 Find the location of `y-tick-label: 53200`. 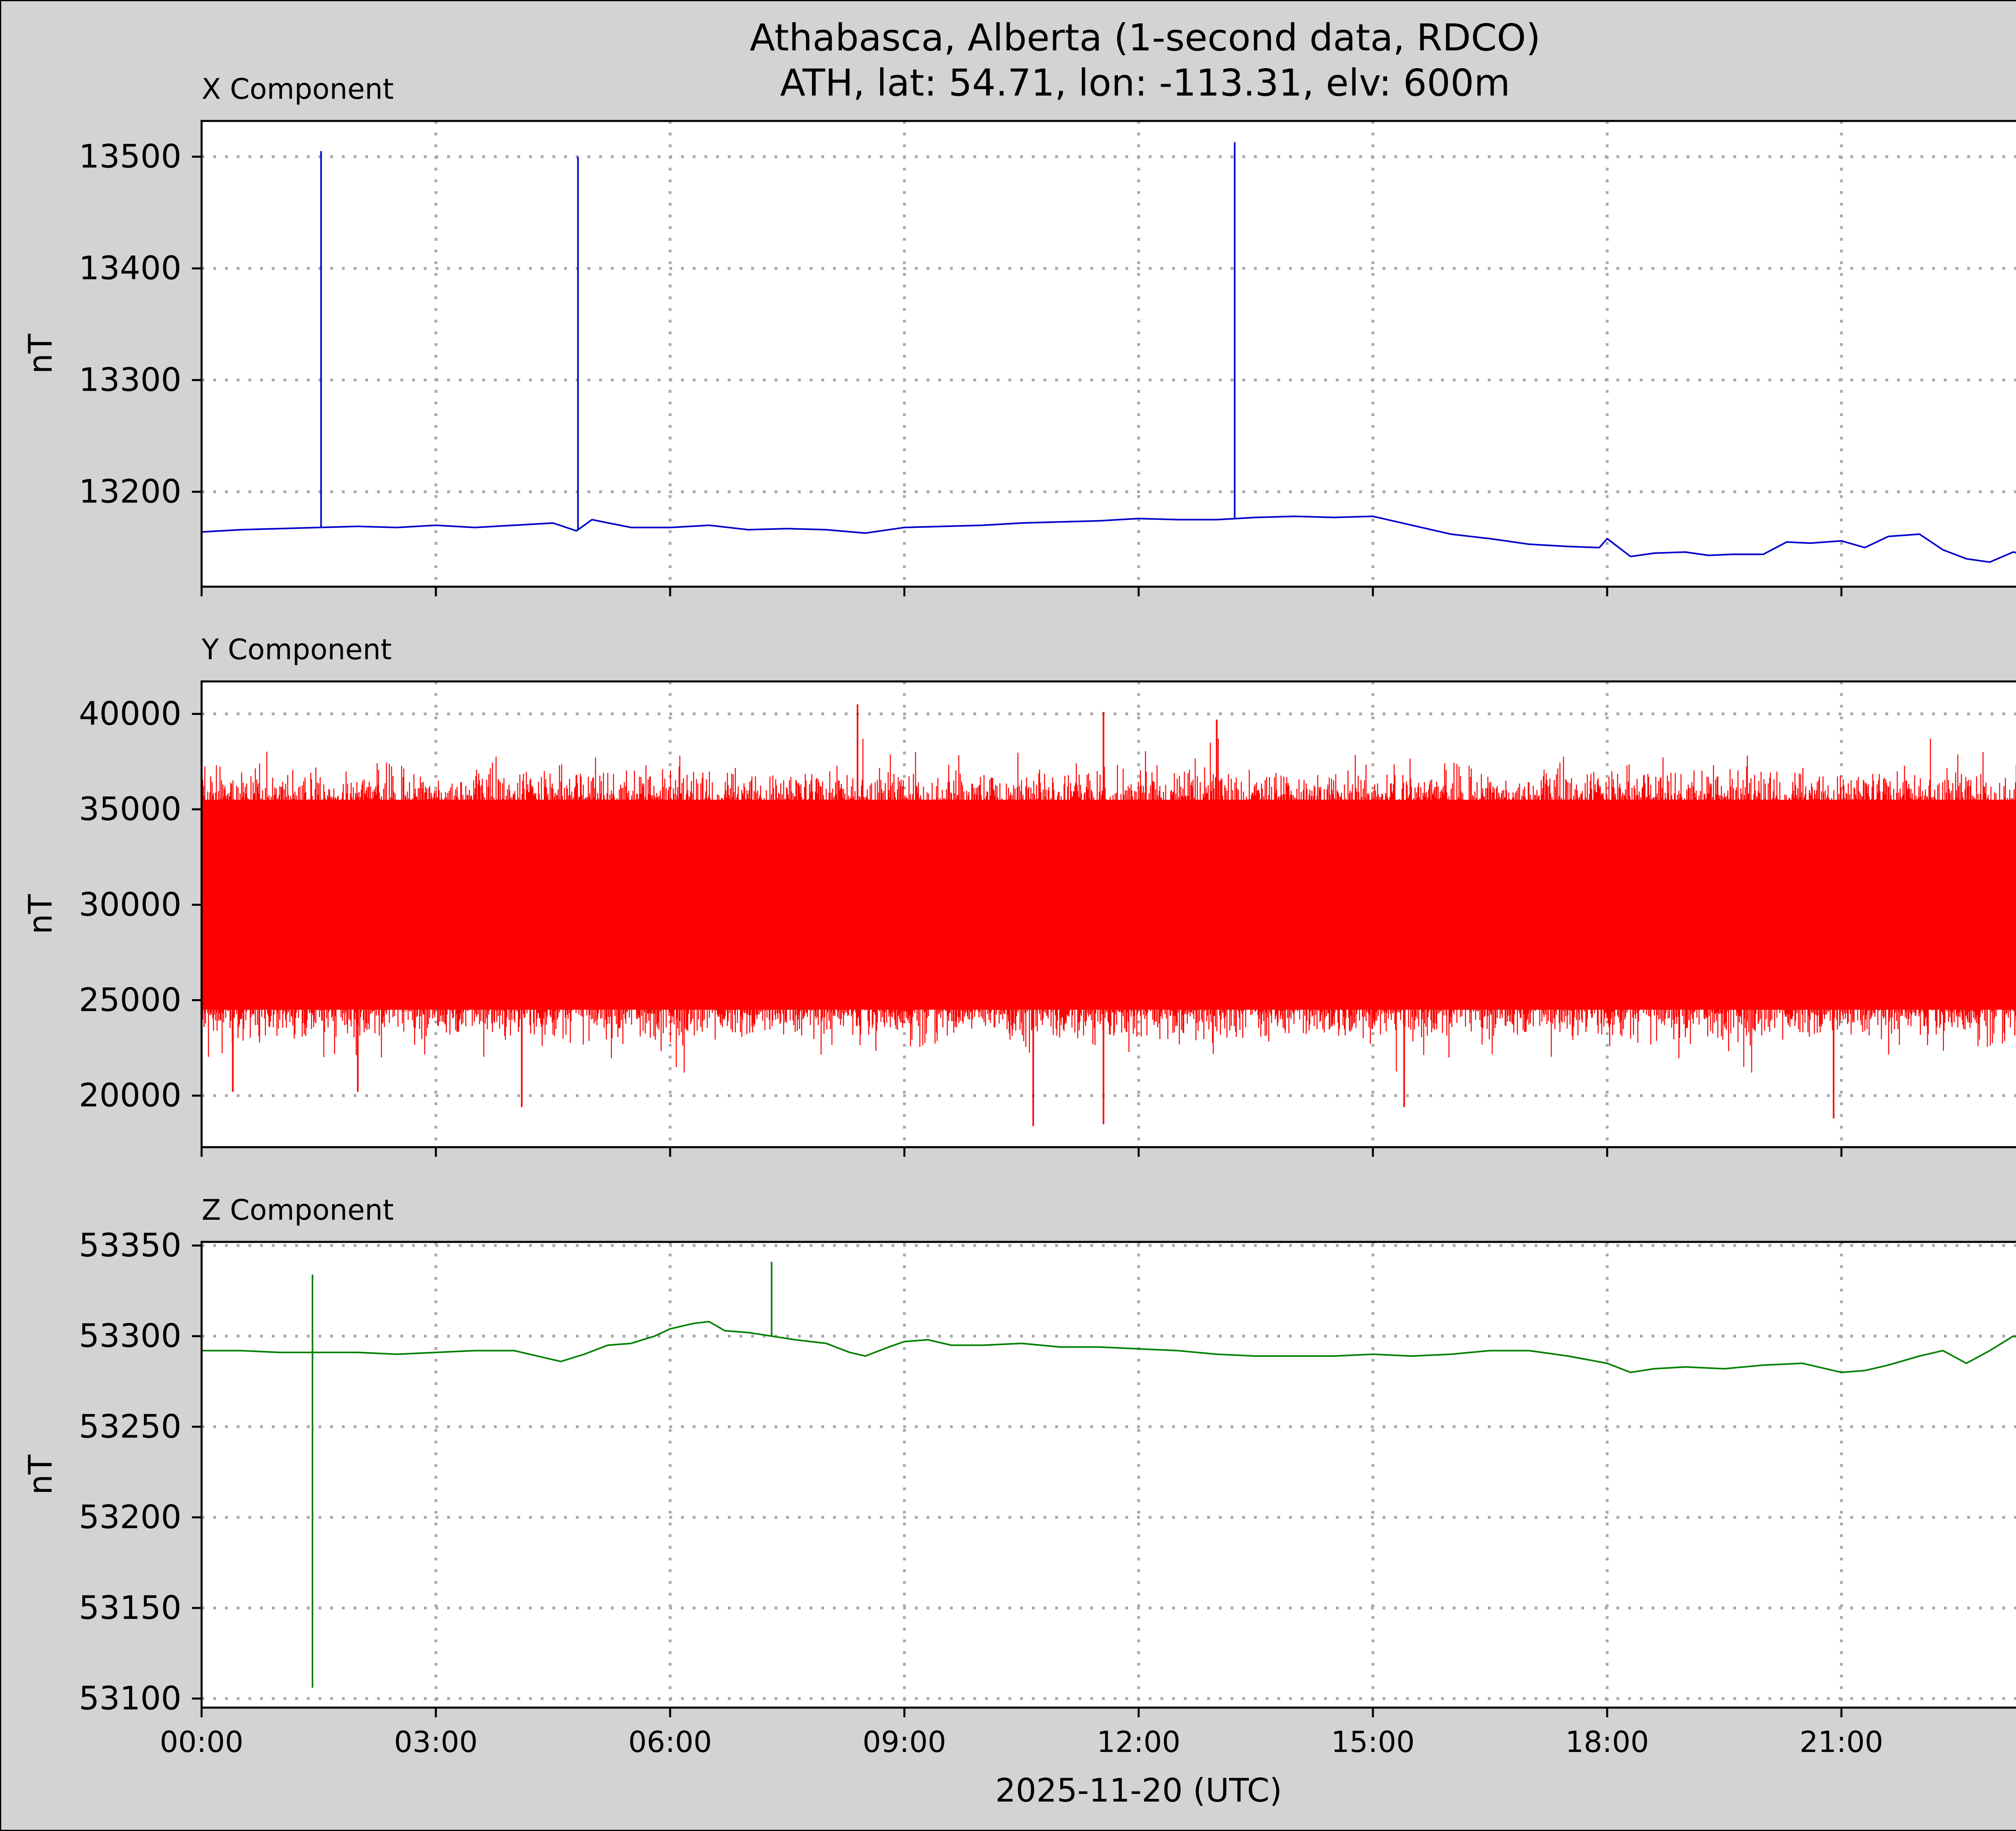

y-tick-label: 53200 is located at coordinates (130, 1517).